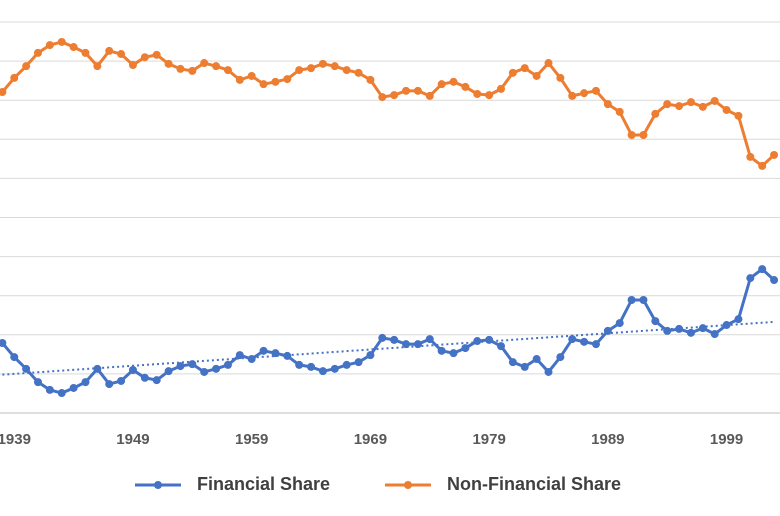 The width and height of the screenshot is (780, 516). I want to click on x-tick-label: 1979, so click(488, 439).